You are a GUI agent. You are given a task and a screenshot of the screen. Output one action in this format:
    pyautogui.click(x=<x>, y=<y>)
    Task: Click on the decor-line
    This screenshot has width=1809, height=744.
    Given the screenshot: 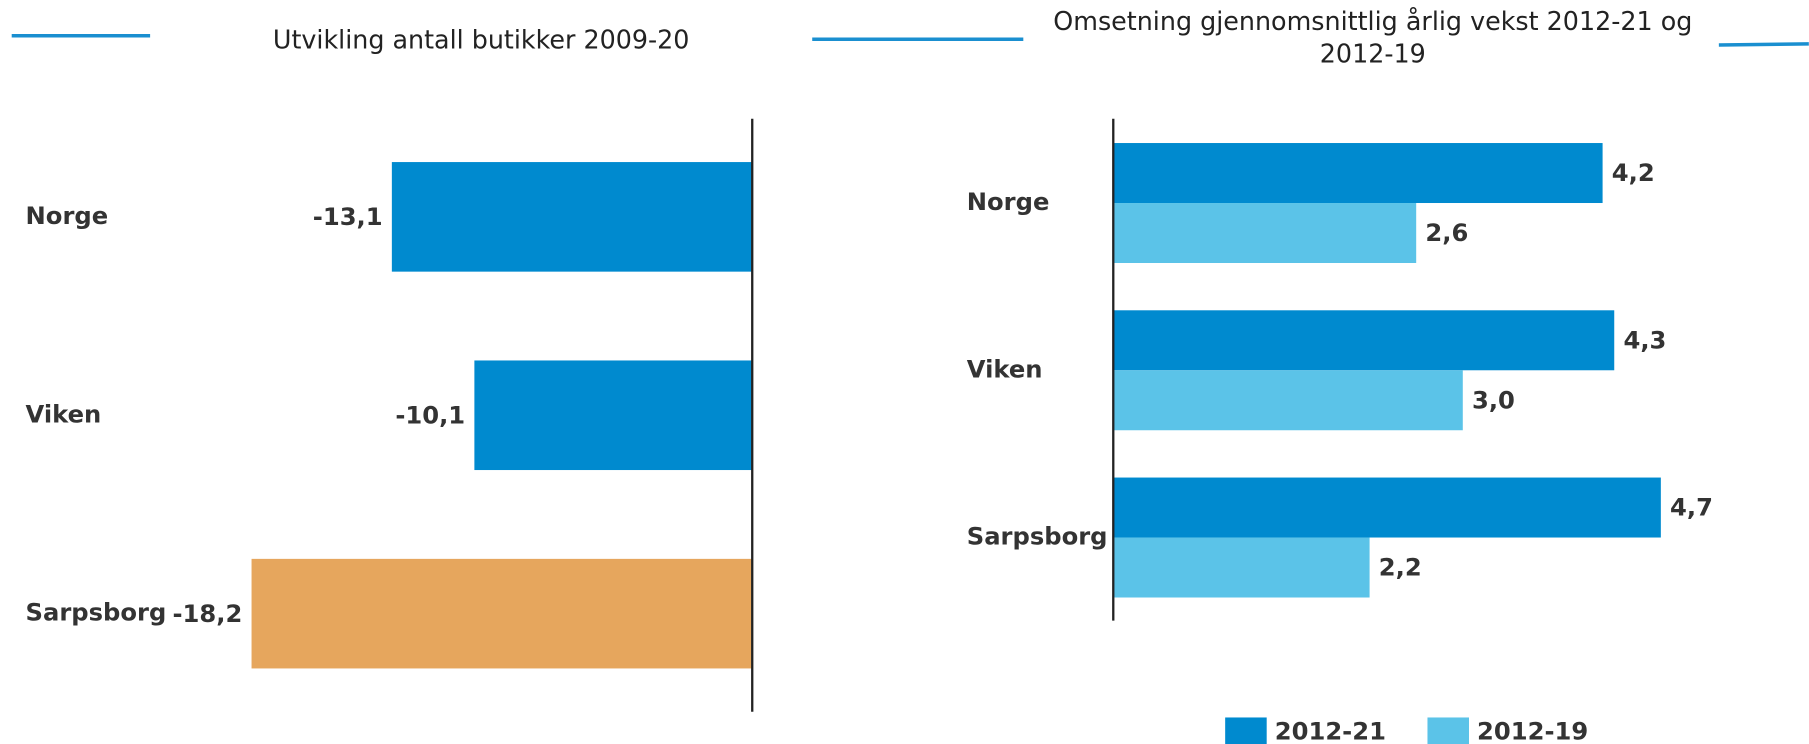 What is the action you would take?
    pyautogui.click(x=1763, y=44)
    